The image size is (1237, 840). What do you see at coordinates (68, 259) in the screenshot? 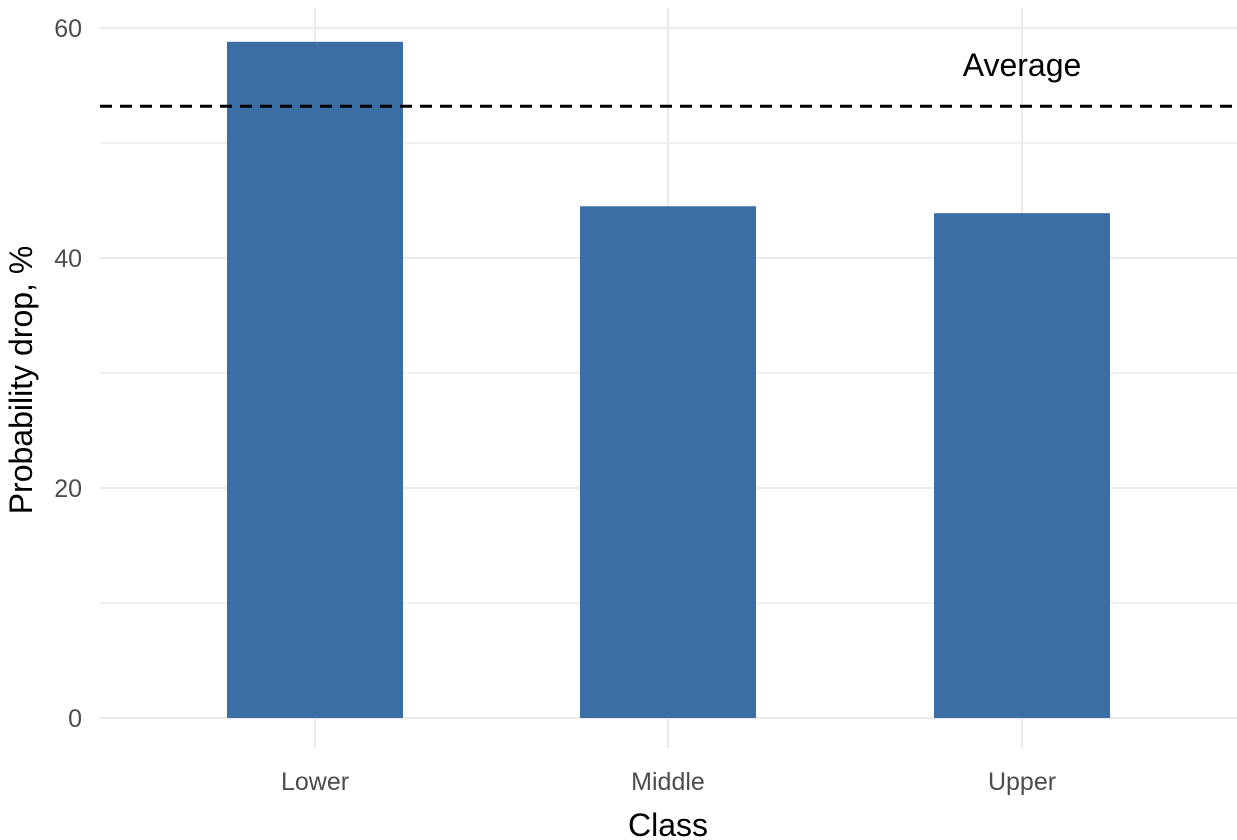
I see `y-tick-label: 40` at bounding box center [68, 259].